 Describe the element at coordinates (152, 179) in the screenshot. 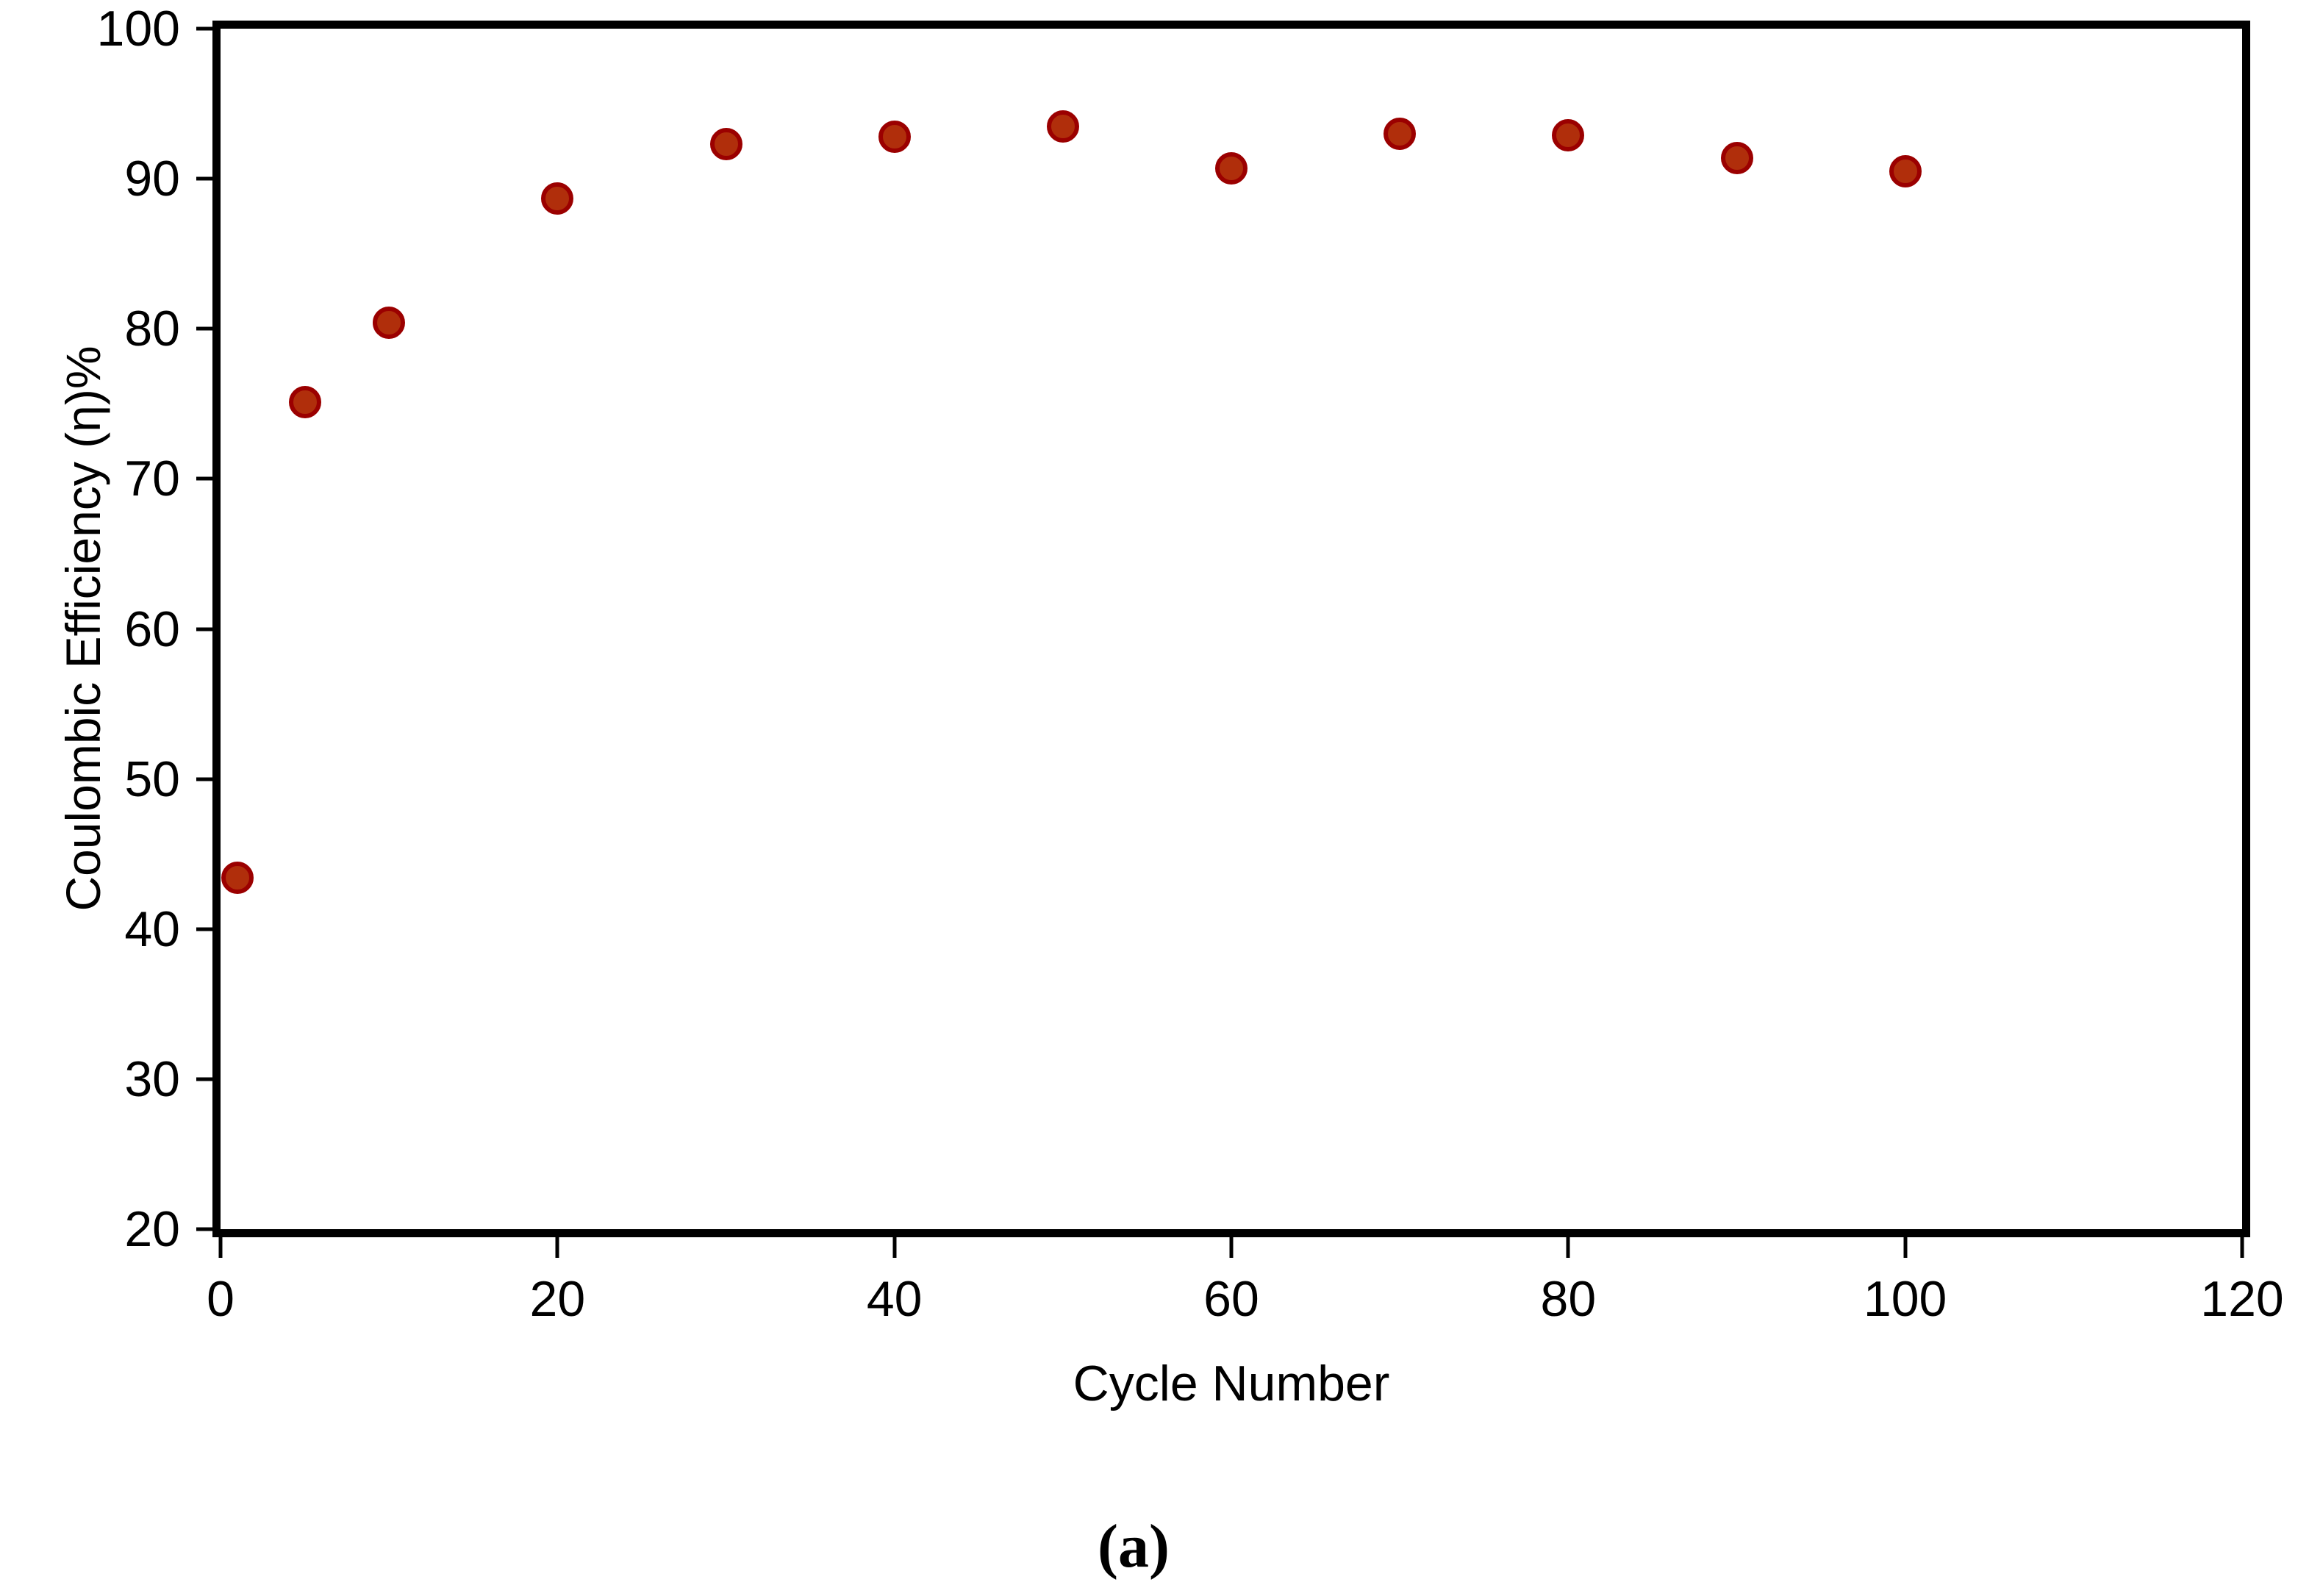

I see `y-axis-tick-label: 90` at that location.